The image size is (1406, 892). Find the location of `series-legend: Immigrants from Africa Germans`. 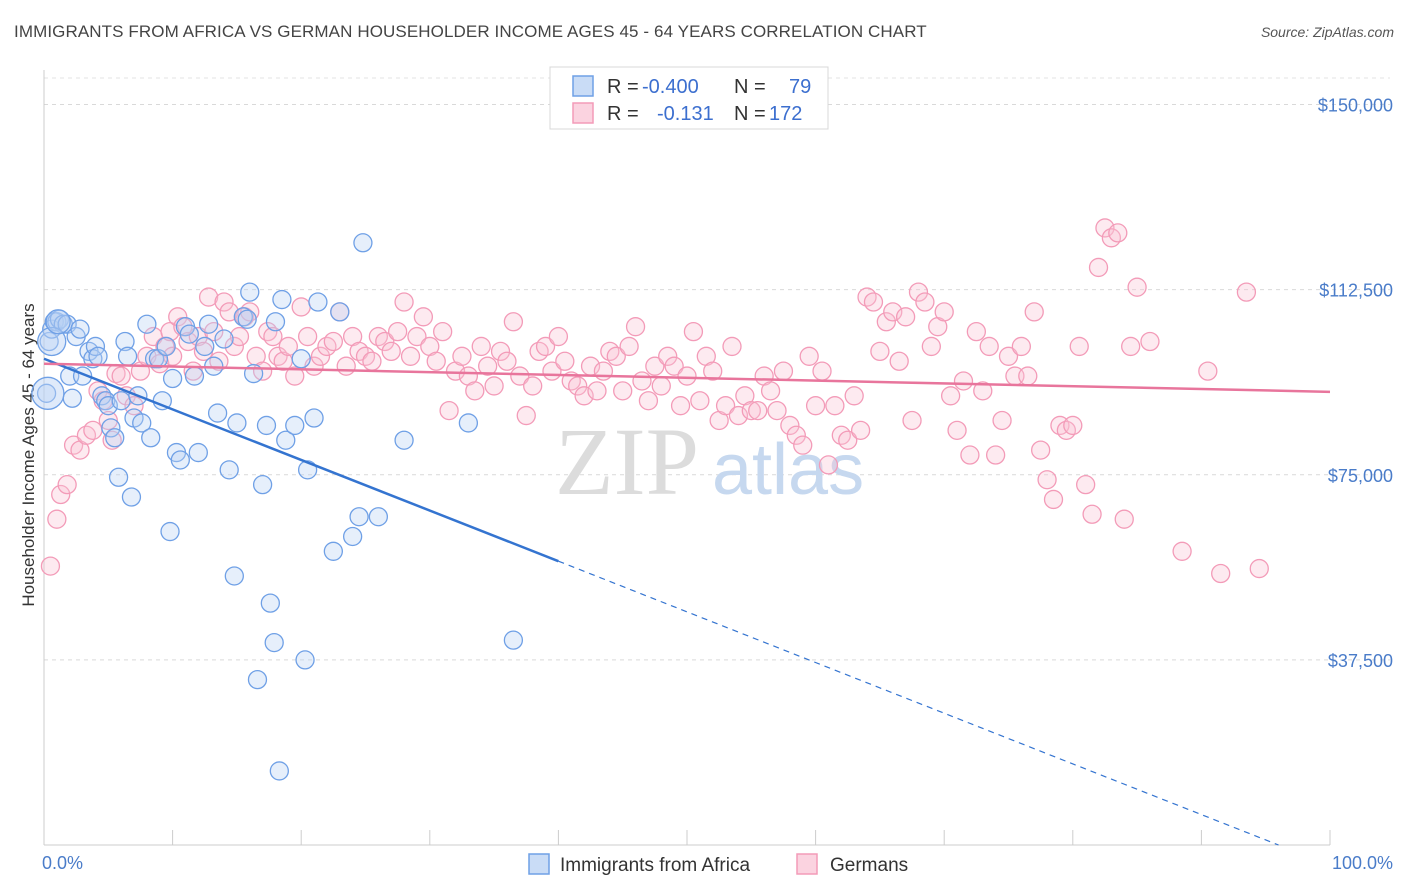

series-legend: Immigrants from Africa Germans is located at coordinates (718, 864).